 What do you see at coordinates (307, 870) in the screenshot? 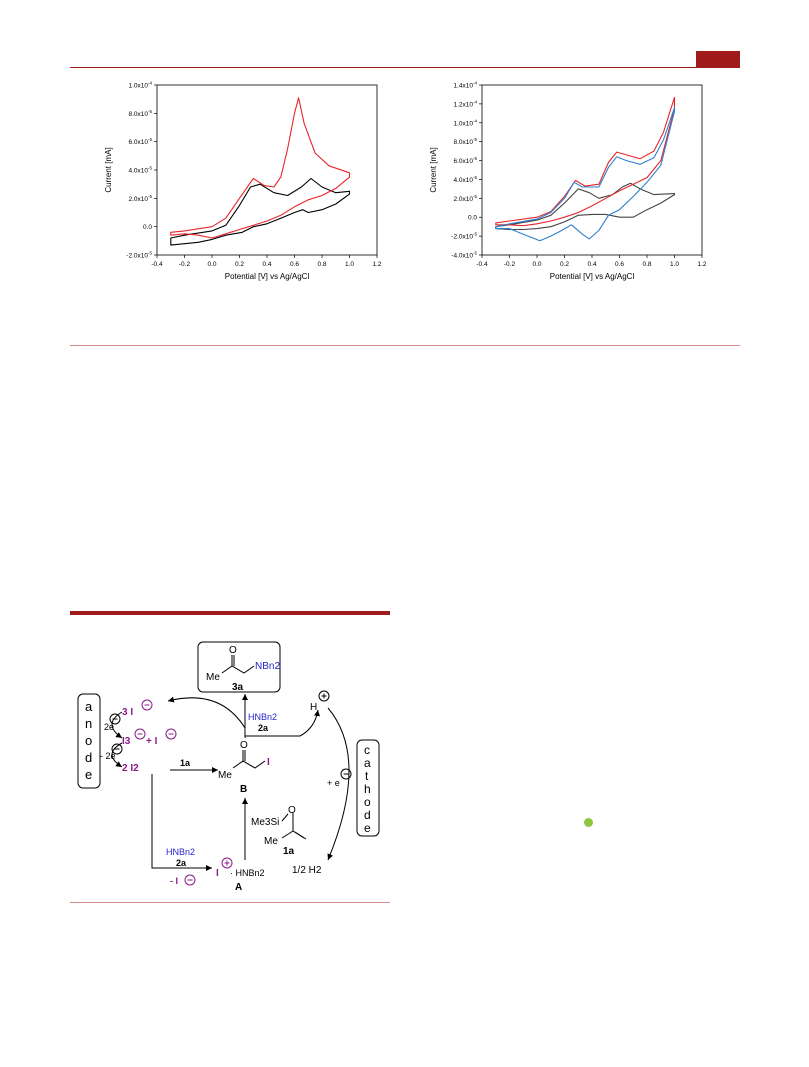
I see `half-h2: 1/2 H2` at bounding box center [307, 870].